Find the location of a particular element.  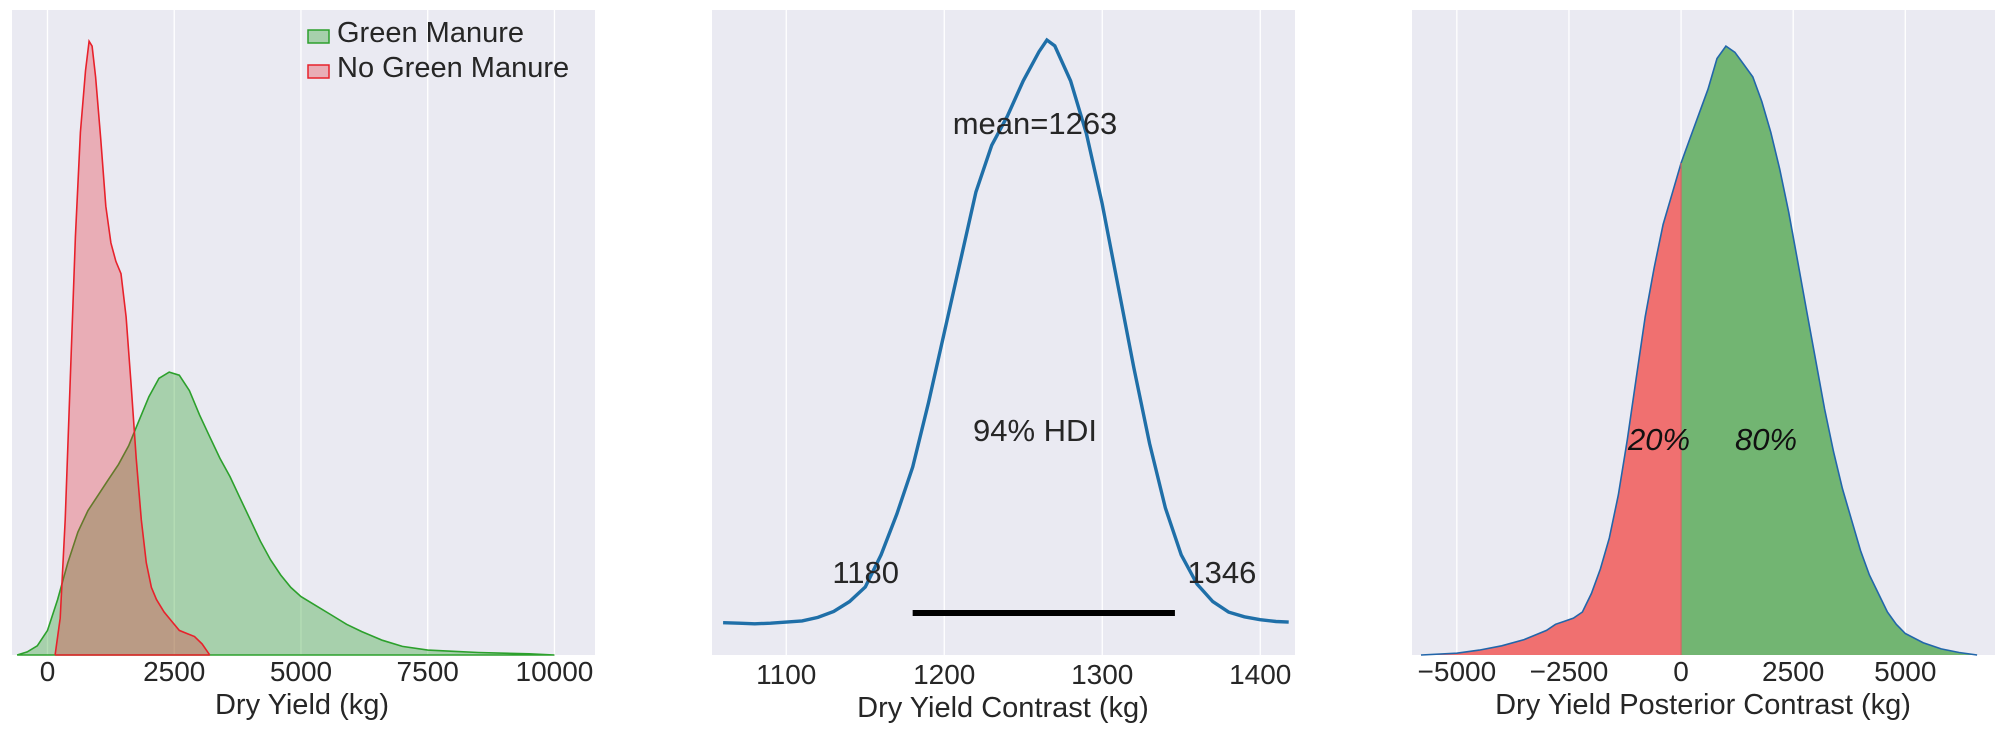

right-area is located at coordinates (1829, 351).